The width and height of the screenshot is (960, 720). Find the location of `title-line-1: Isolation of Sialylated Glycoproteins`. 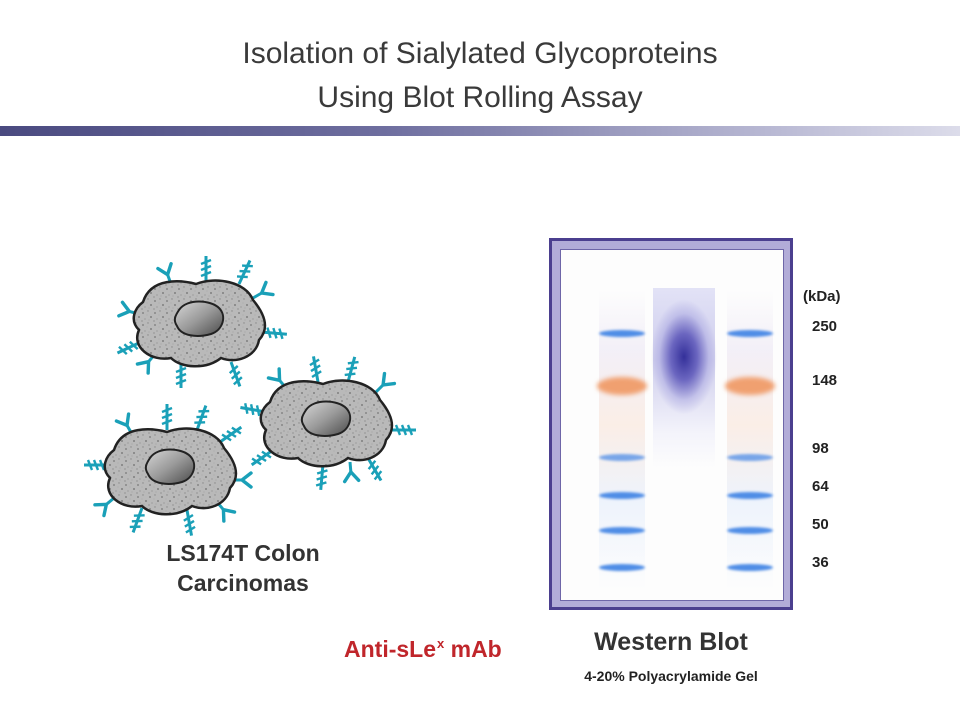

title-line-1: Isolation of Sialylated Glycoproteins is located at coordinates (480, 53).